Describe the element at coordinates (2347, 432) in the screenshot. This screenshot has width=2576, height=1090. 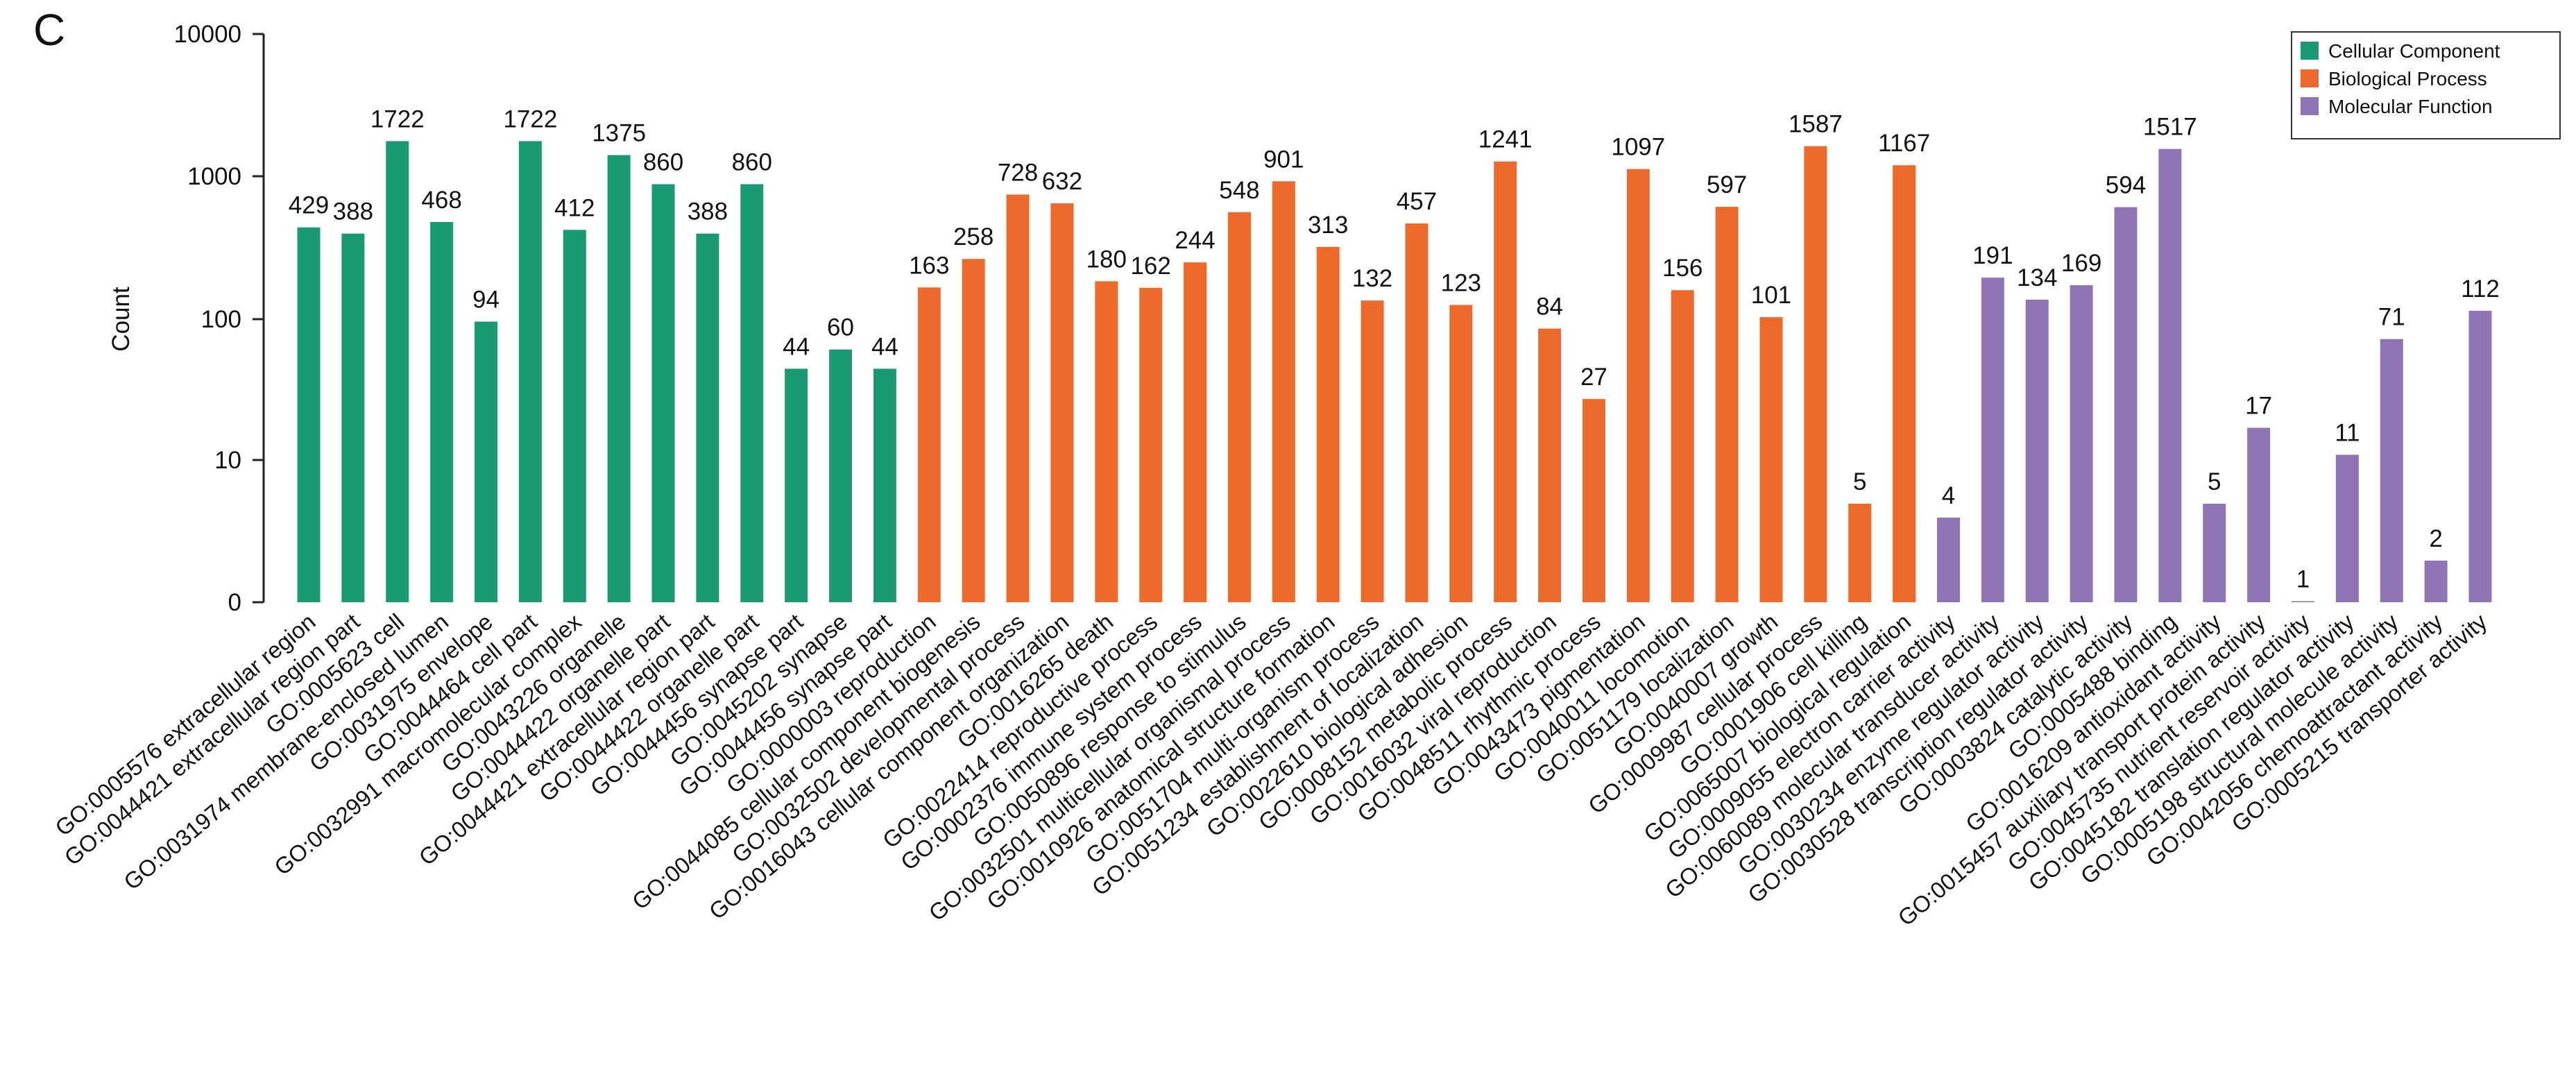
I see `bar-value-label: 11` at that location.